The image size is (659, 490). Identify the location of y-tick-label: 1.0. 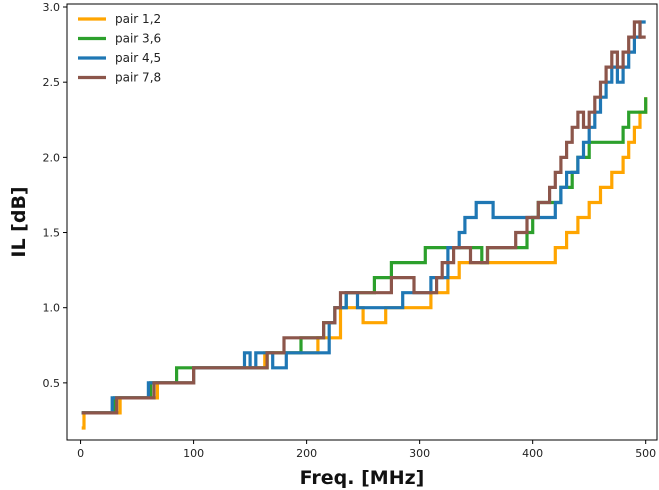
(52, 308).